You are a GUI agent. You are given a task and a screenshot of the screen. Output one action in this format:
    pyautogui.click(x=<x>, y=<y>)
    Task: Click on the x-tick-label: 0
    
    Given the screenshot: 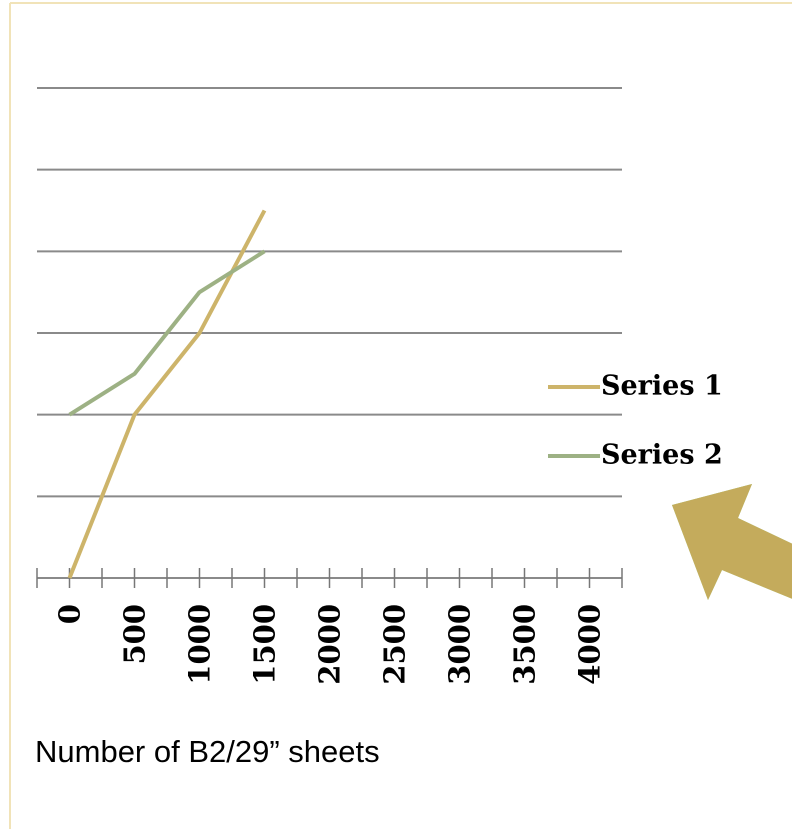 What is the action you would take?
    pyautogui.click(x=70, y=614)
    